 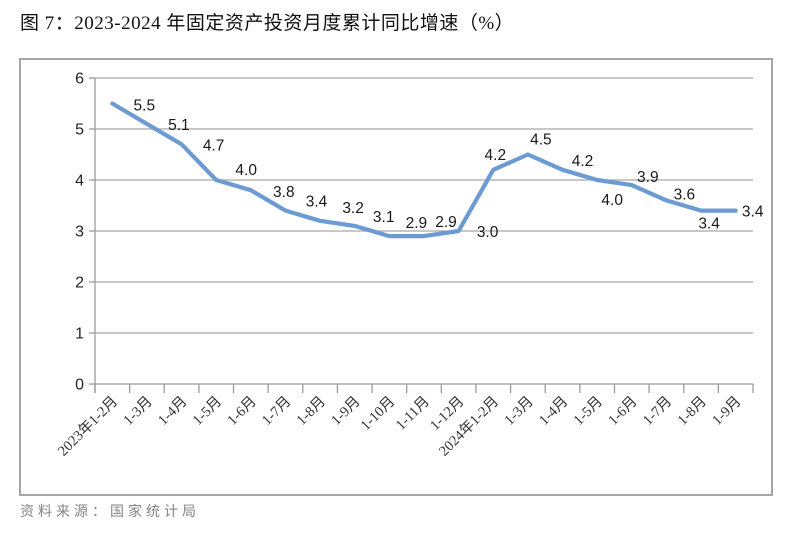 I want to click on x-axis-tick-label: 2023年1-2月, so click(x=87, y=426).